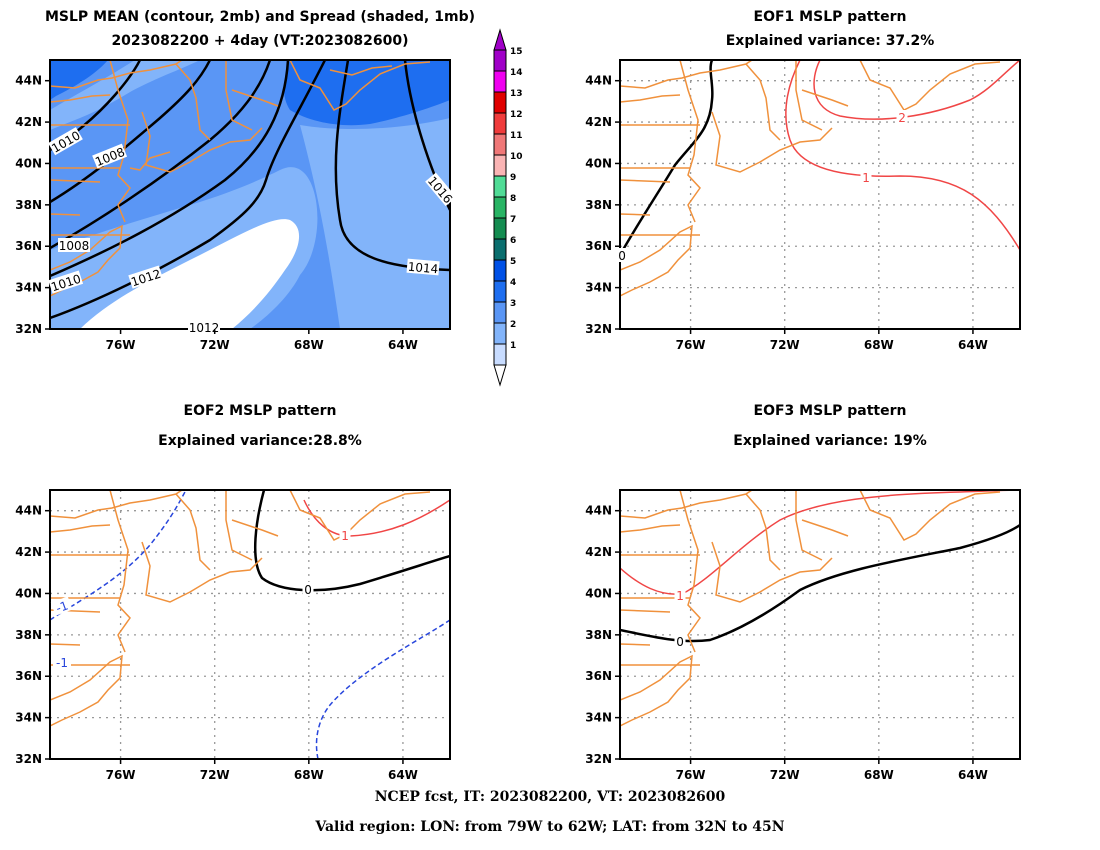  Describe the element at coordinates (513, 178) in the screenshot. I see `colorbar-label: 9` at that location.